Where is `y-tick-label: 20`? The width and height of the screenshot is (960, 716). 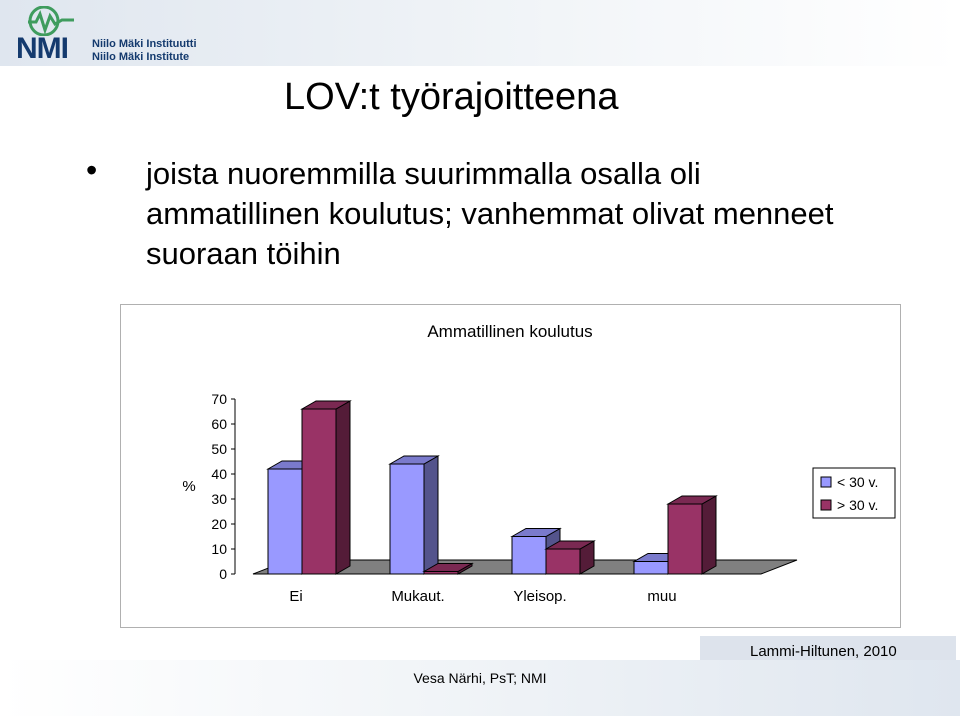
y-tick-label: 20 is located at coordinates (219, 524).